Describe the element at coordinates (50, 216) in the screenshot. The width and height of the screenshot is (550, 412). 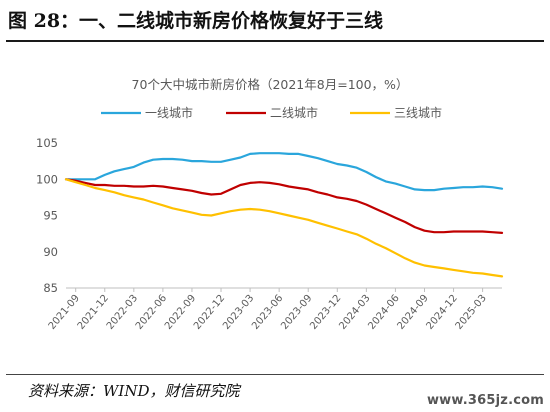
I see `y-tick-label: 95` at that location.